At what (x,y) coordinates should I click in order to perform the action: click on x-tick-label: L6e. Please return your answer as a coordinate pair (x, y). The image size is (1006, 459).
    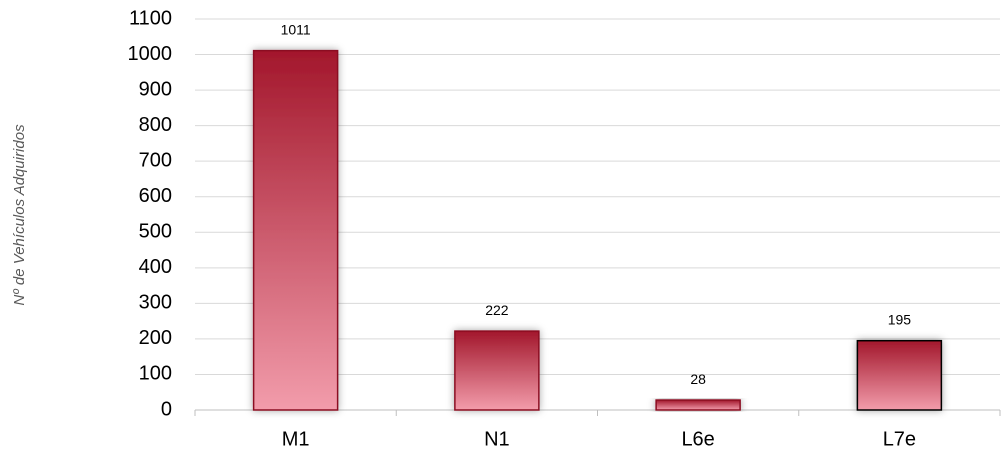
    Looking at the image, I should click on (697, 439).